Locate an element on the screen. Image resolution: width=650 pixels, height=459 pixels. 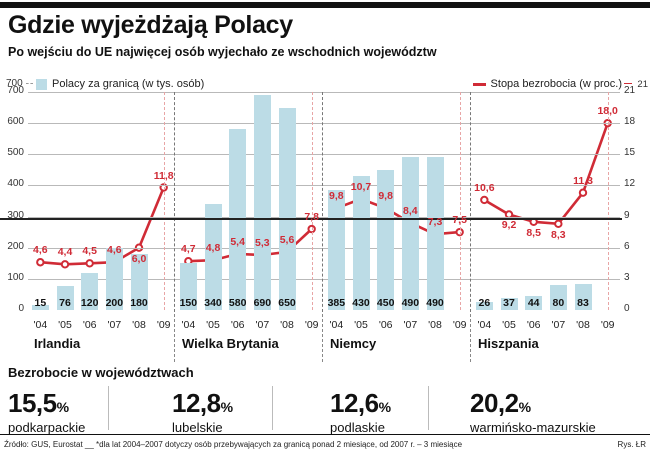
bar-value-label: 690 is located at coordinates (262, 303).